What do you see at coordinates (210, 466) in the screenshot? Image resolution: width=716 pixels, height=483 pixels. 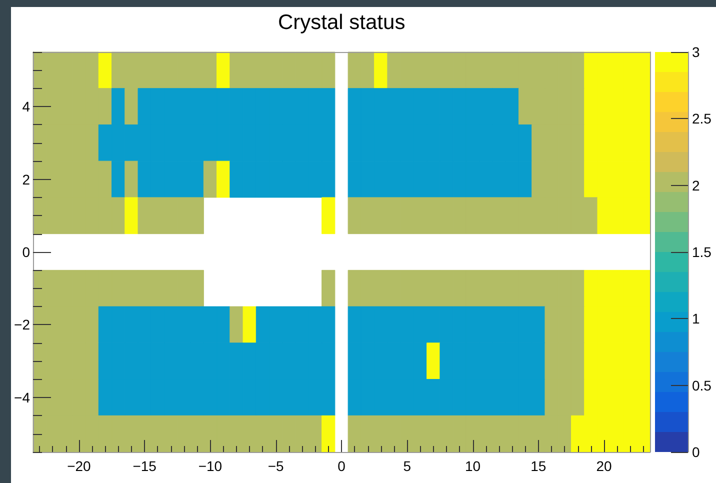 I see `x-tick-label: −10` at bounding box center [210, 466].